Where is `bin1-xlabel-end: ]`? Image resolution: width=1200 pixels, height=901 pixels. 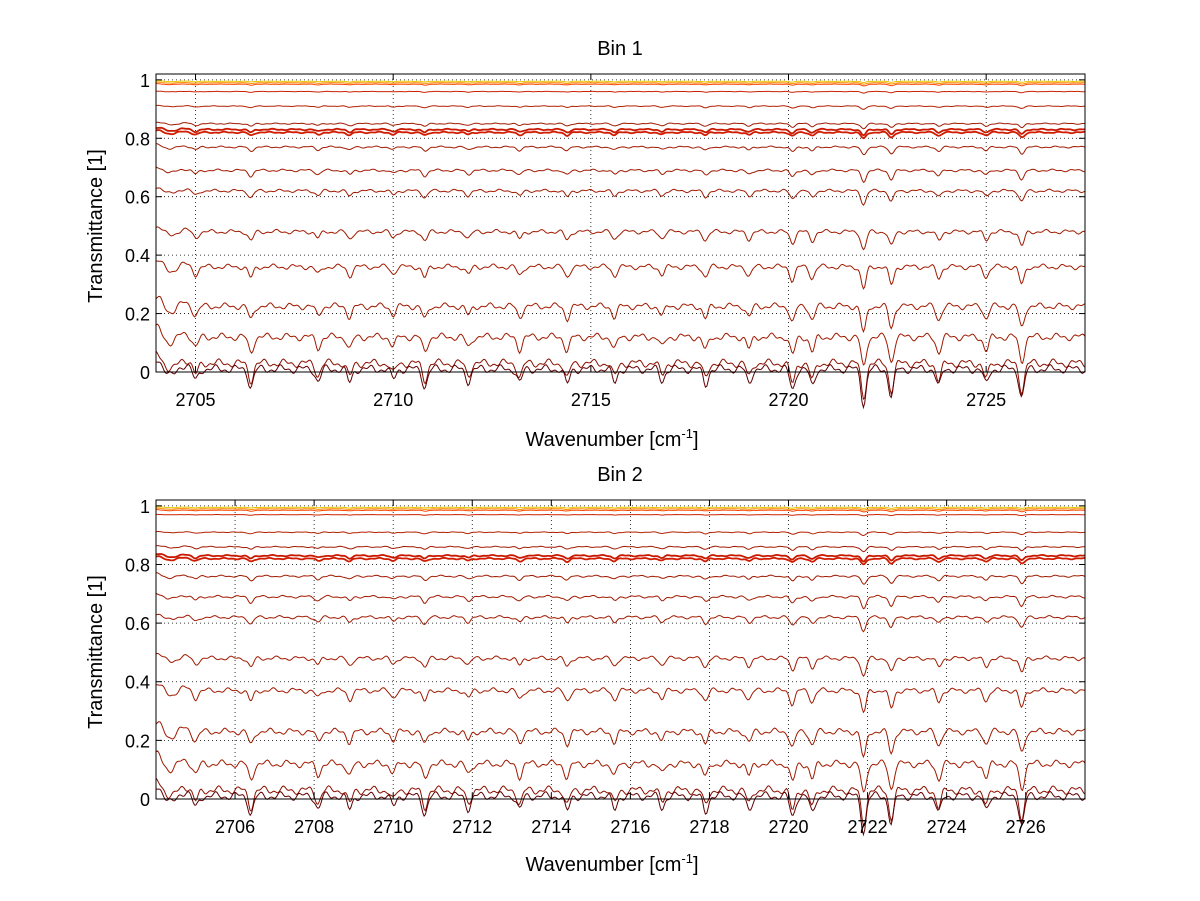
bin1-xlabel-end: ] is located at coordinates (696, 440).